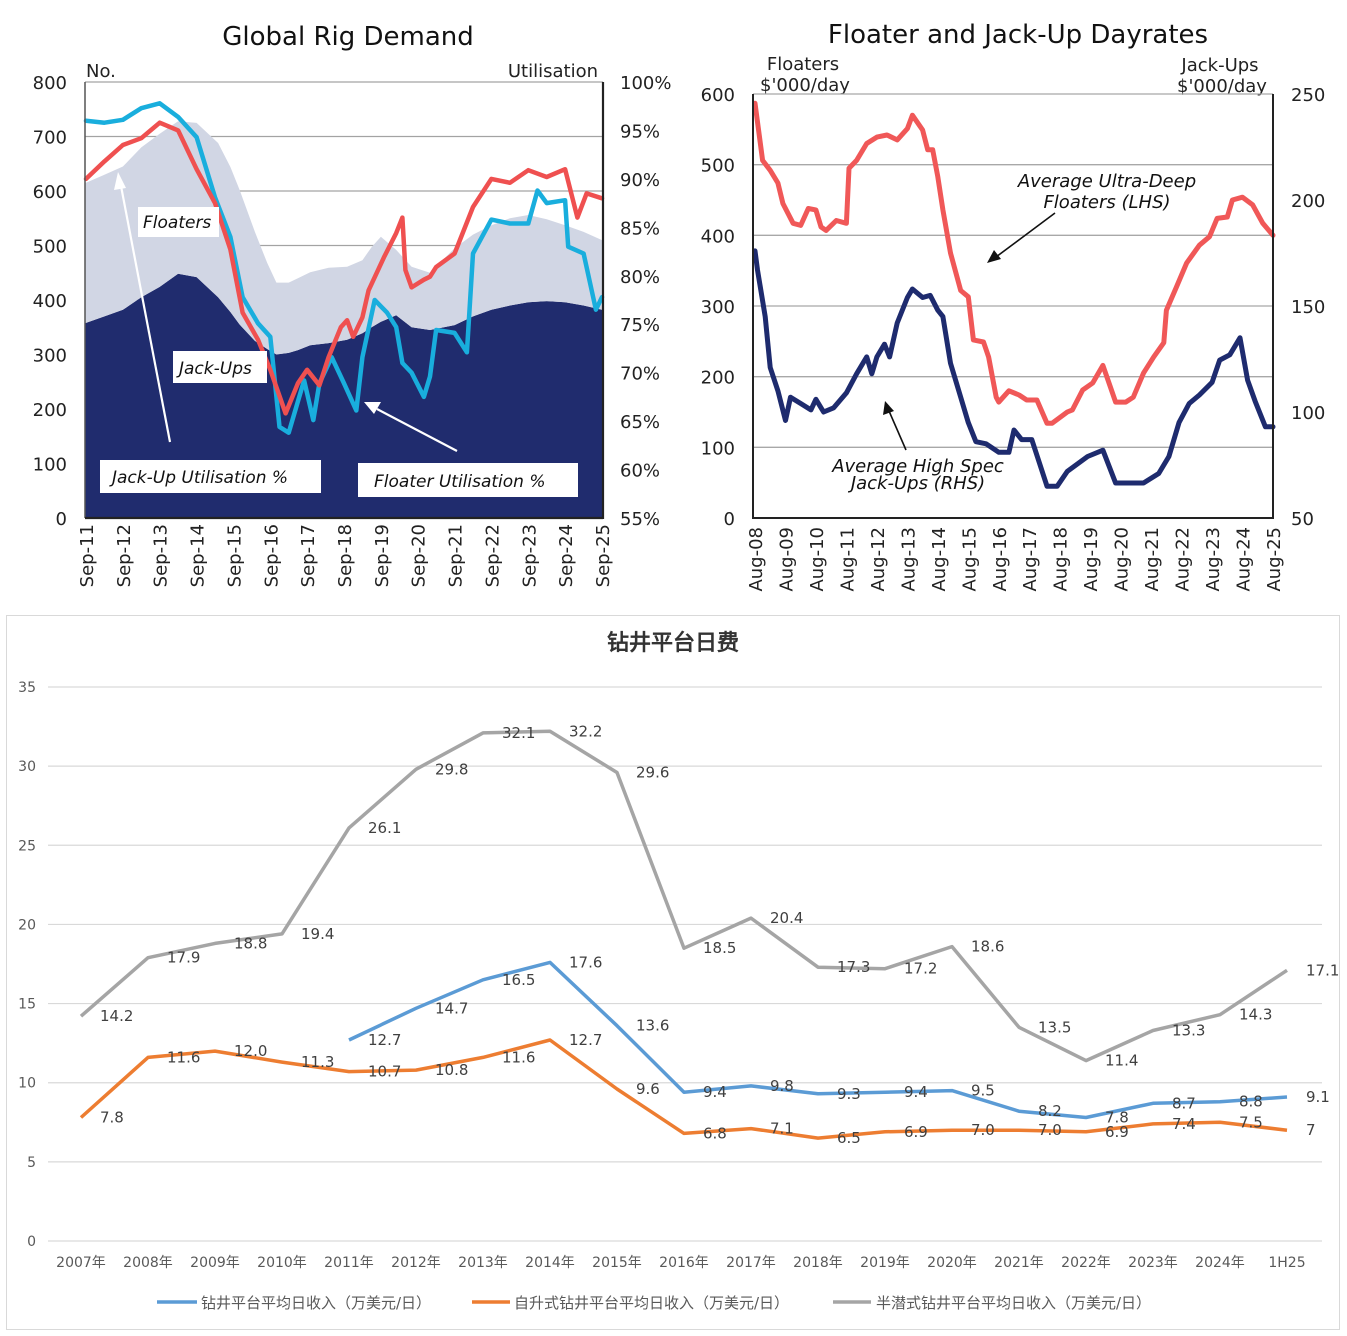 The width and height of the screenshot is (1347, 1336). I want to click on data-label: 9.3, so click(849, 1094).